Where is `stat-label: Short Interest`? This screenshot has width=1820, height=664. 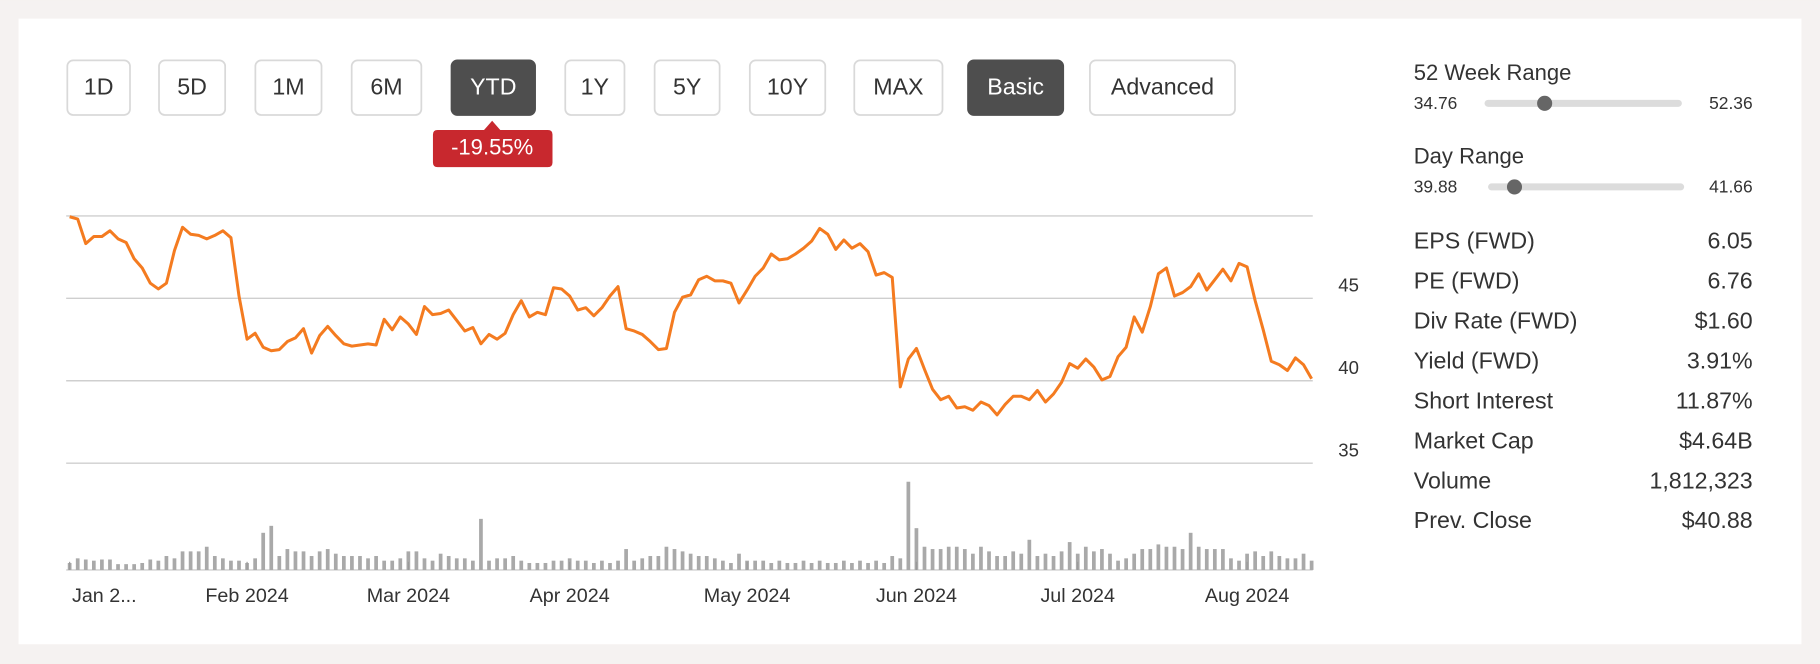
stat-label: Short Interest is located at coordinates (1484, 400).